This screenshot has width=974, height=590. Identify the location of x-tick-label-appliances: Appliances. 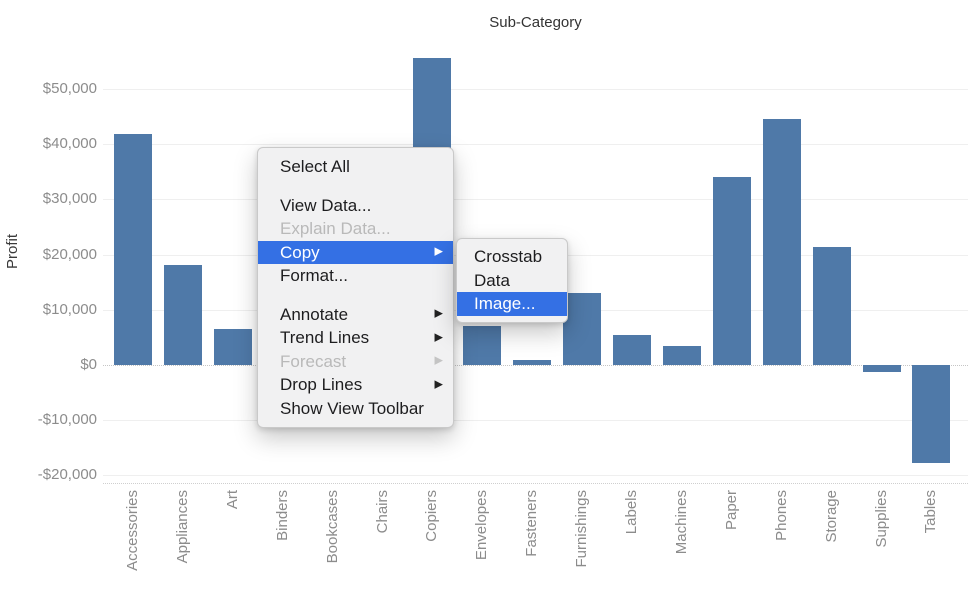
(182, 527).